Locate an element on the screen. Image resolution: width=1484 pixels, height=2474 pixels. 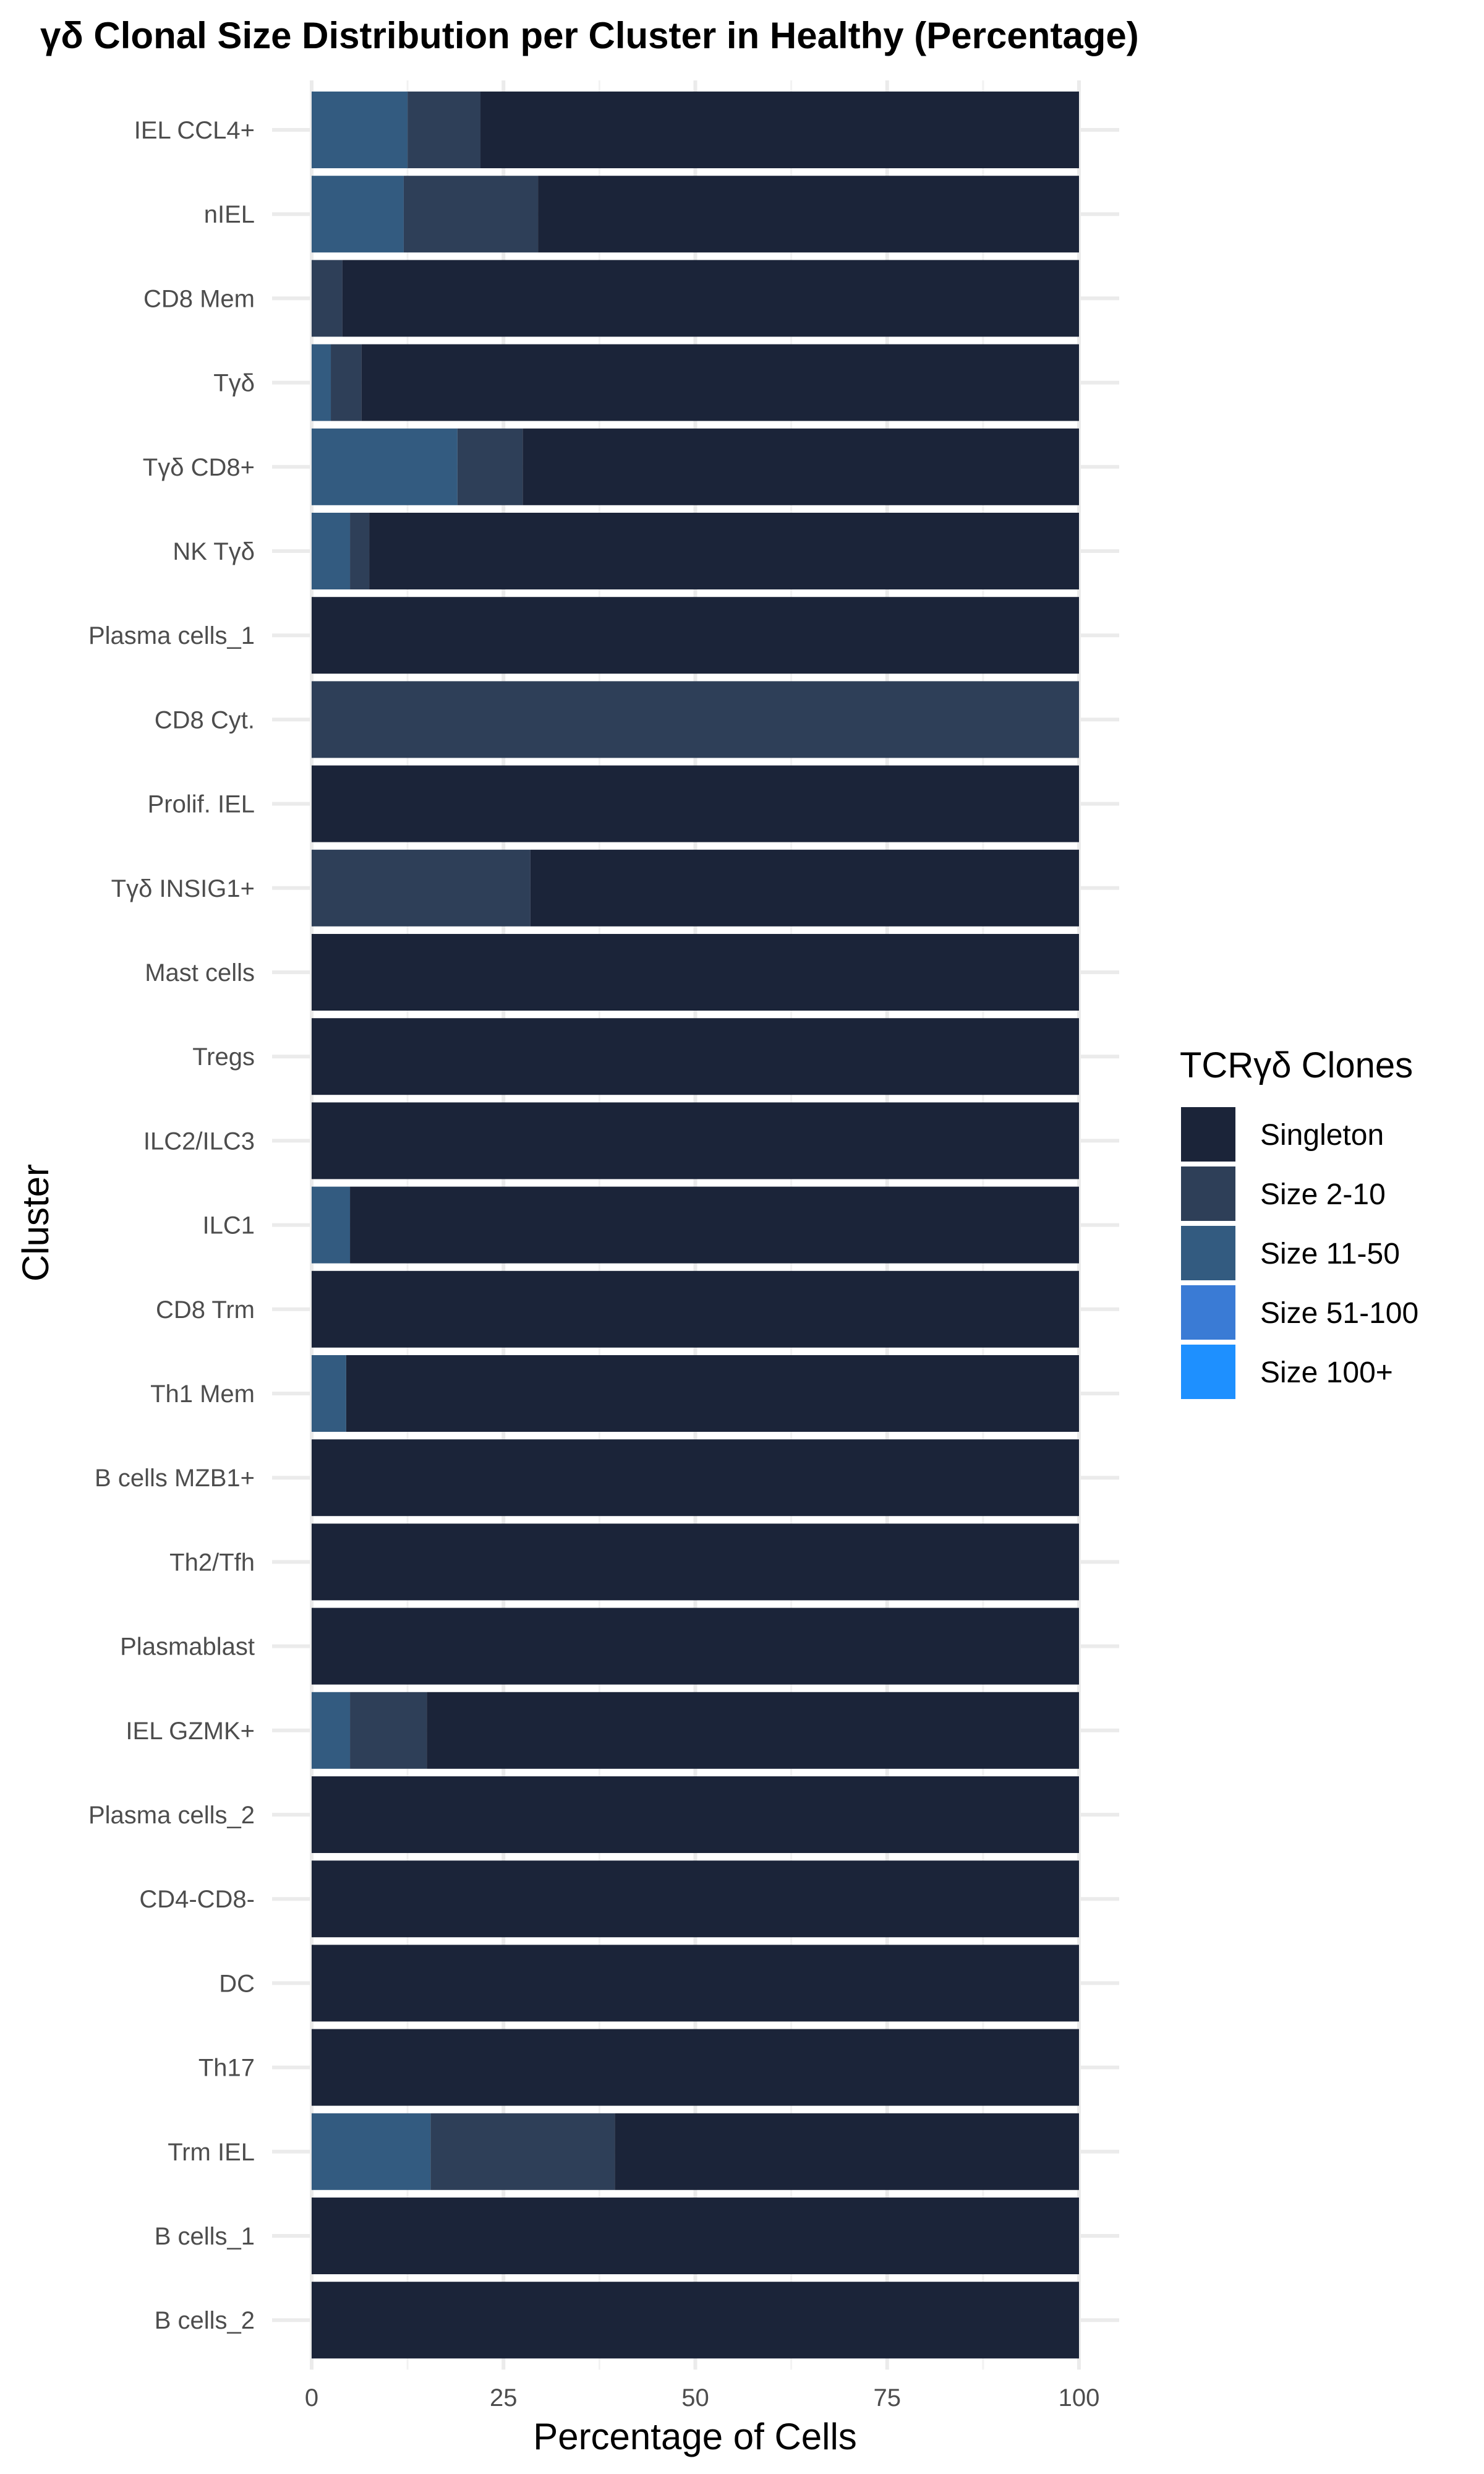
bar-plasmablast-singleton is located at coordinates (695, 1646).